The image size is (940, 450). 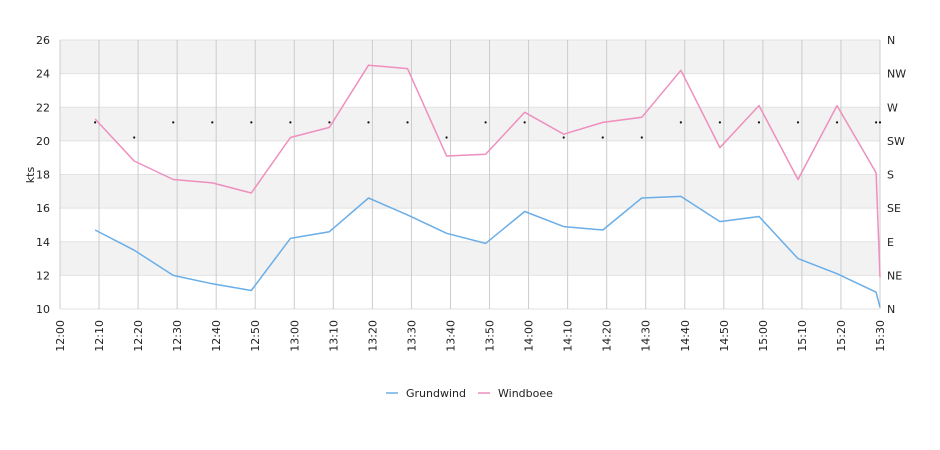 What do you see at coordinates (896, 175) in the screenshot?
I see `right-axis-ticks: N NE E SE S SW W NW N` at bounding box center [896, 175].